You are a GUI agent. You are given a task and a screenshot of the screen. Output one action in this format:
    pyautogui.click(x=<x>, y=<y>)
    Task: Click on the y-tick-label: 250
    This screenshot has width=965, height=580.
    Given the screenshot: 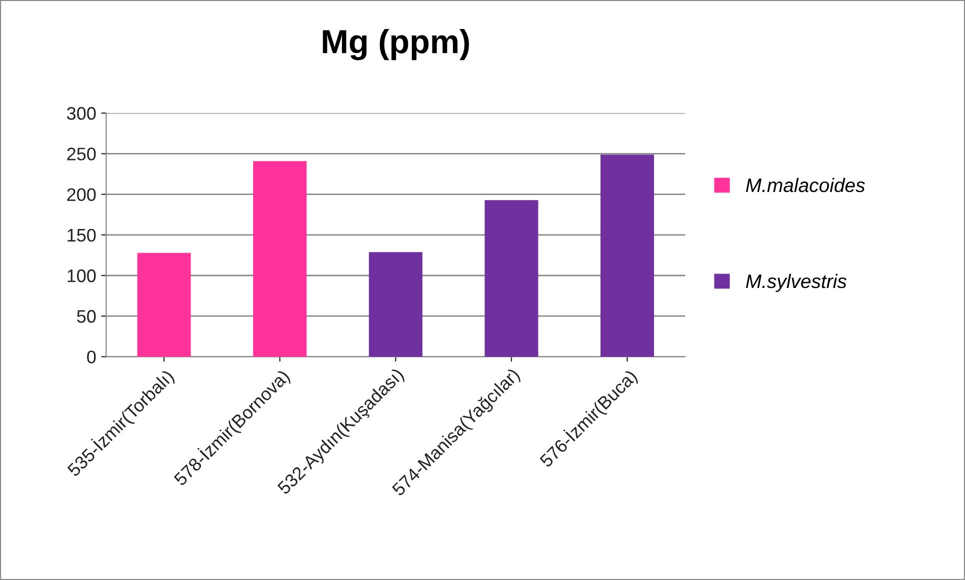 What is the action you would take?
    pyautogui.click(x=81, y=154)
    